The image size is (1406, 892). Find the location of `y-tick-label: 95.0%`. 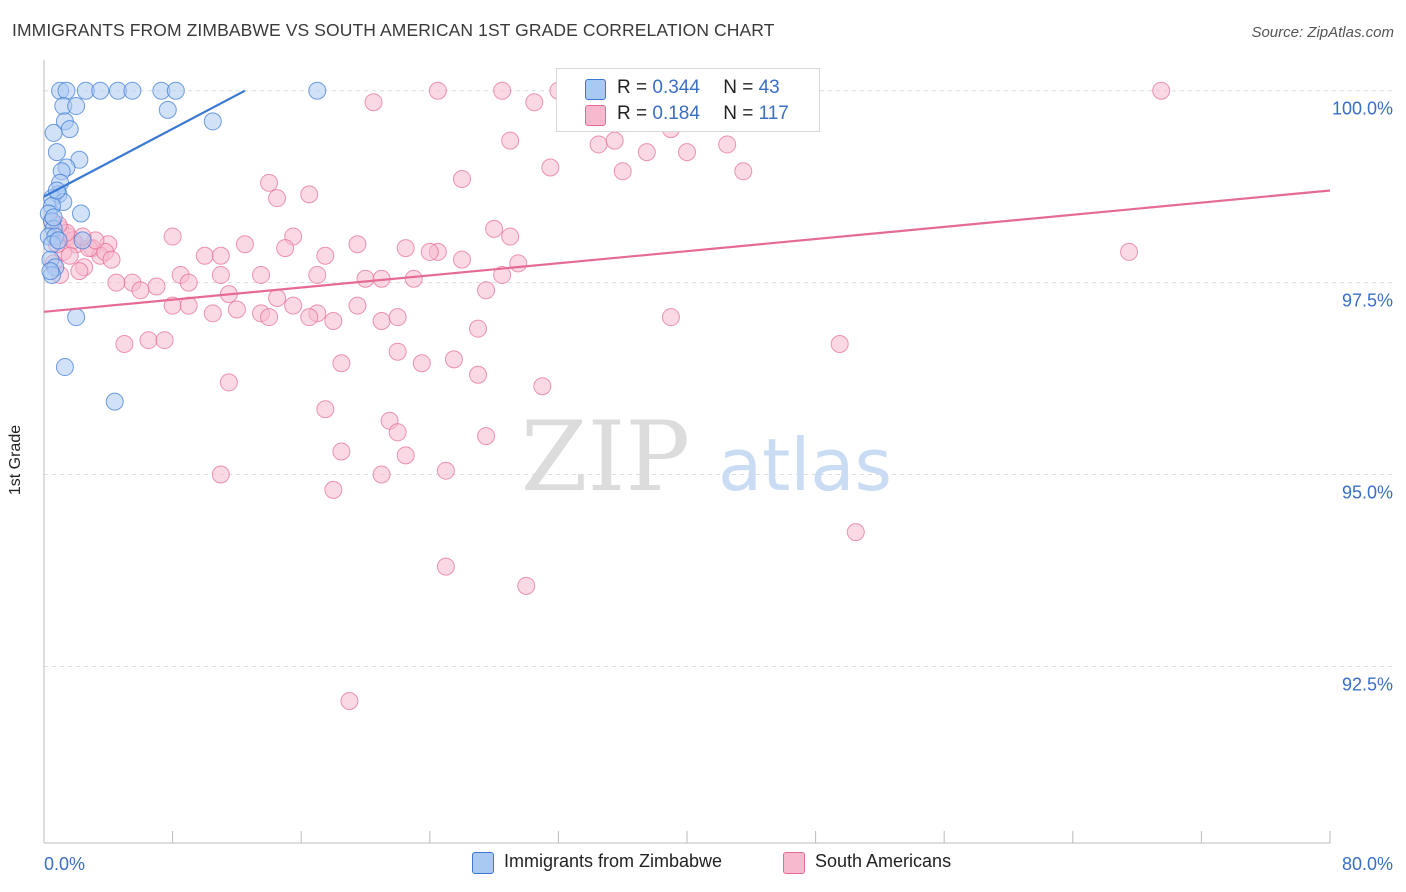

y-tick-label: 95.0% is located at coordinates (1367, 493).